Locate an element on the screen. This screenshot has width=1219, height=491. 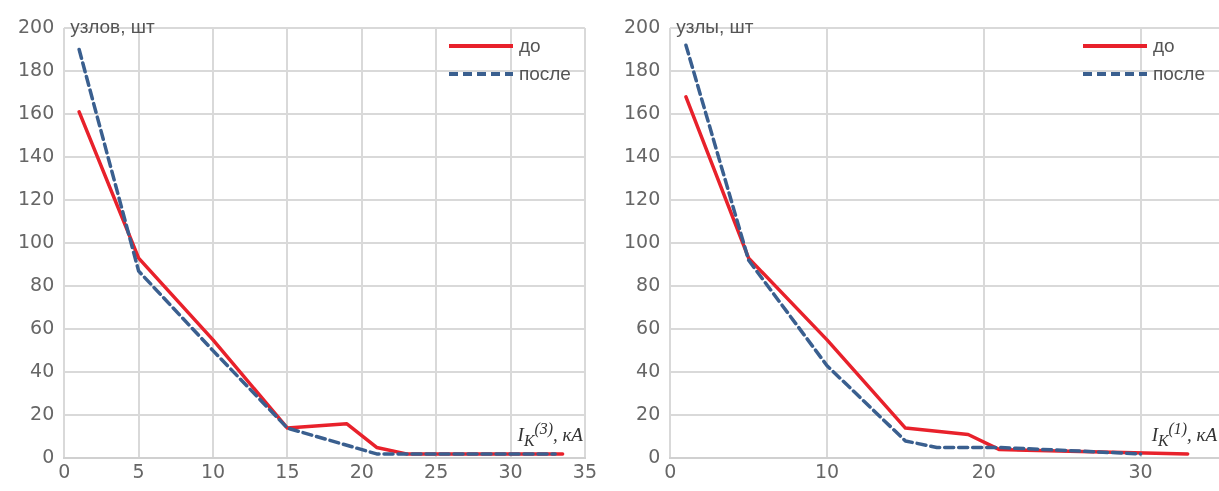
x-tick-label: 15 is located at coordinates (287, 470).